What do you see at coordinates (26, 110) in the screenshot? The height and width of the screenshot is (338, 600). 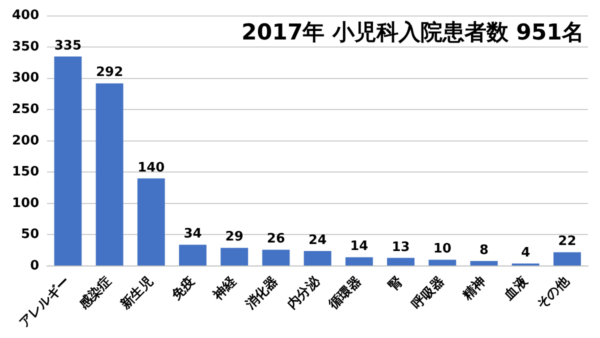 I see `y-tick-label: 250` at bounding box center [26, 110].